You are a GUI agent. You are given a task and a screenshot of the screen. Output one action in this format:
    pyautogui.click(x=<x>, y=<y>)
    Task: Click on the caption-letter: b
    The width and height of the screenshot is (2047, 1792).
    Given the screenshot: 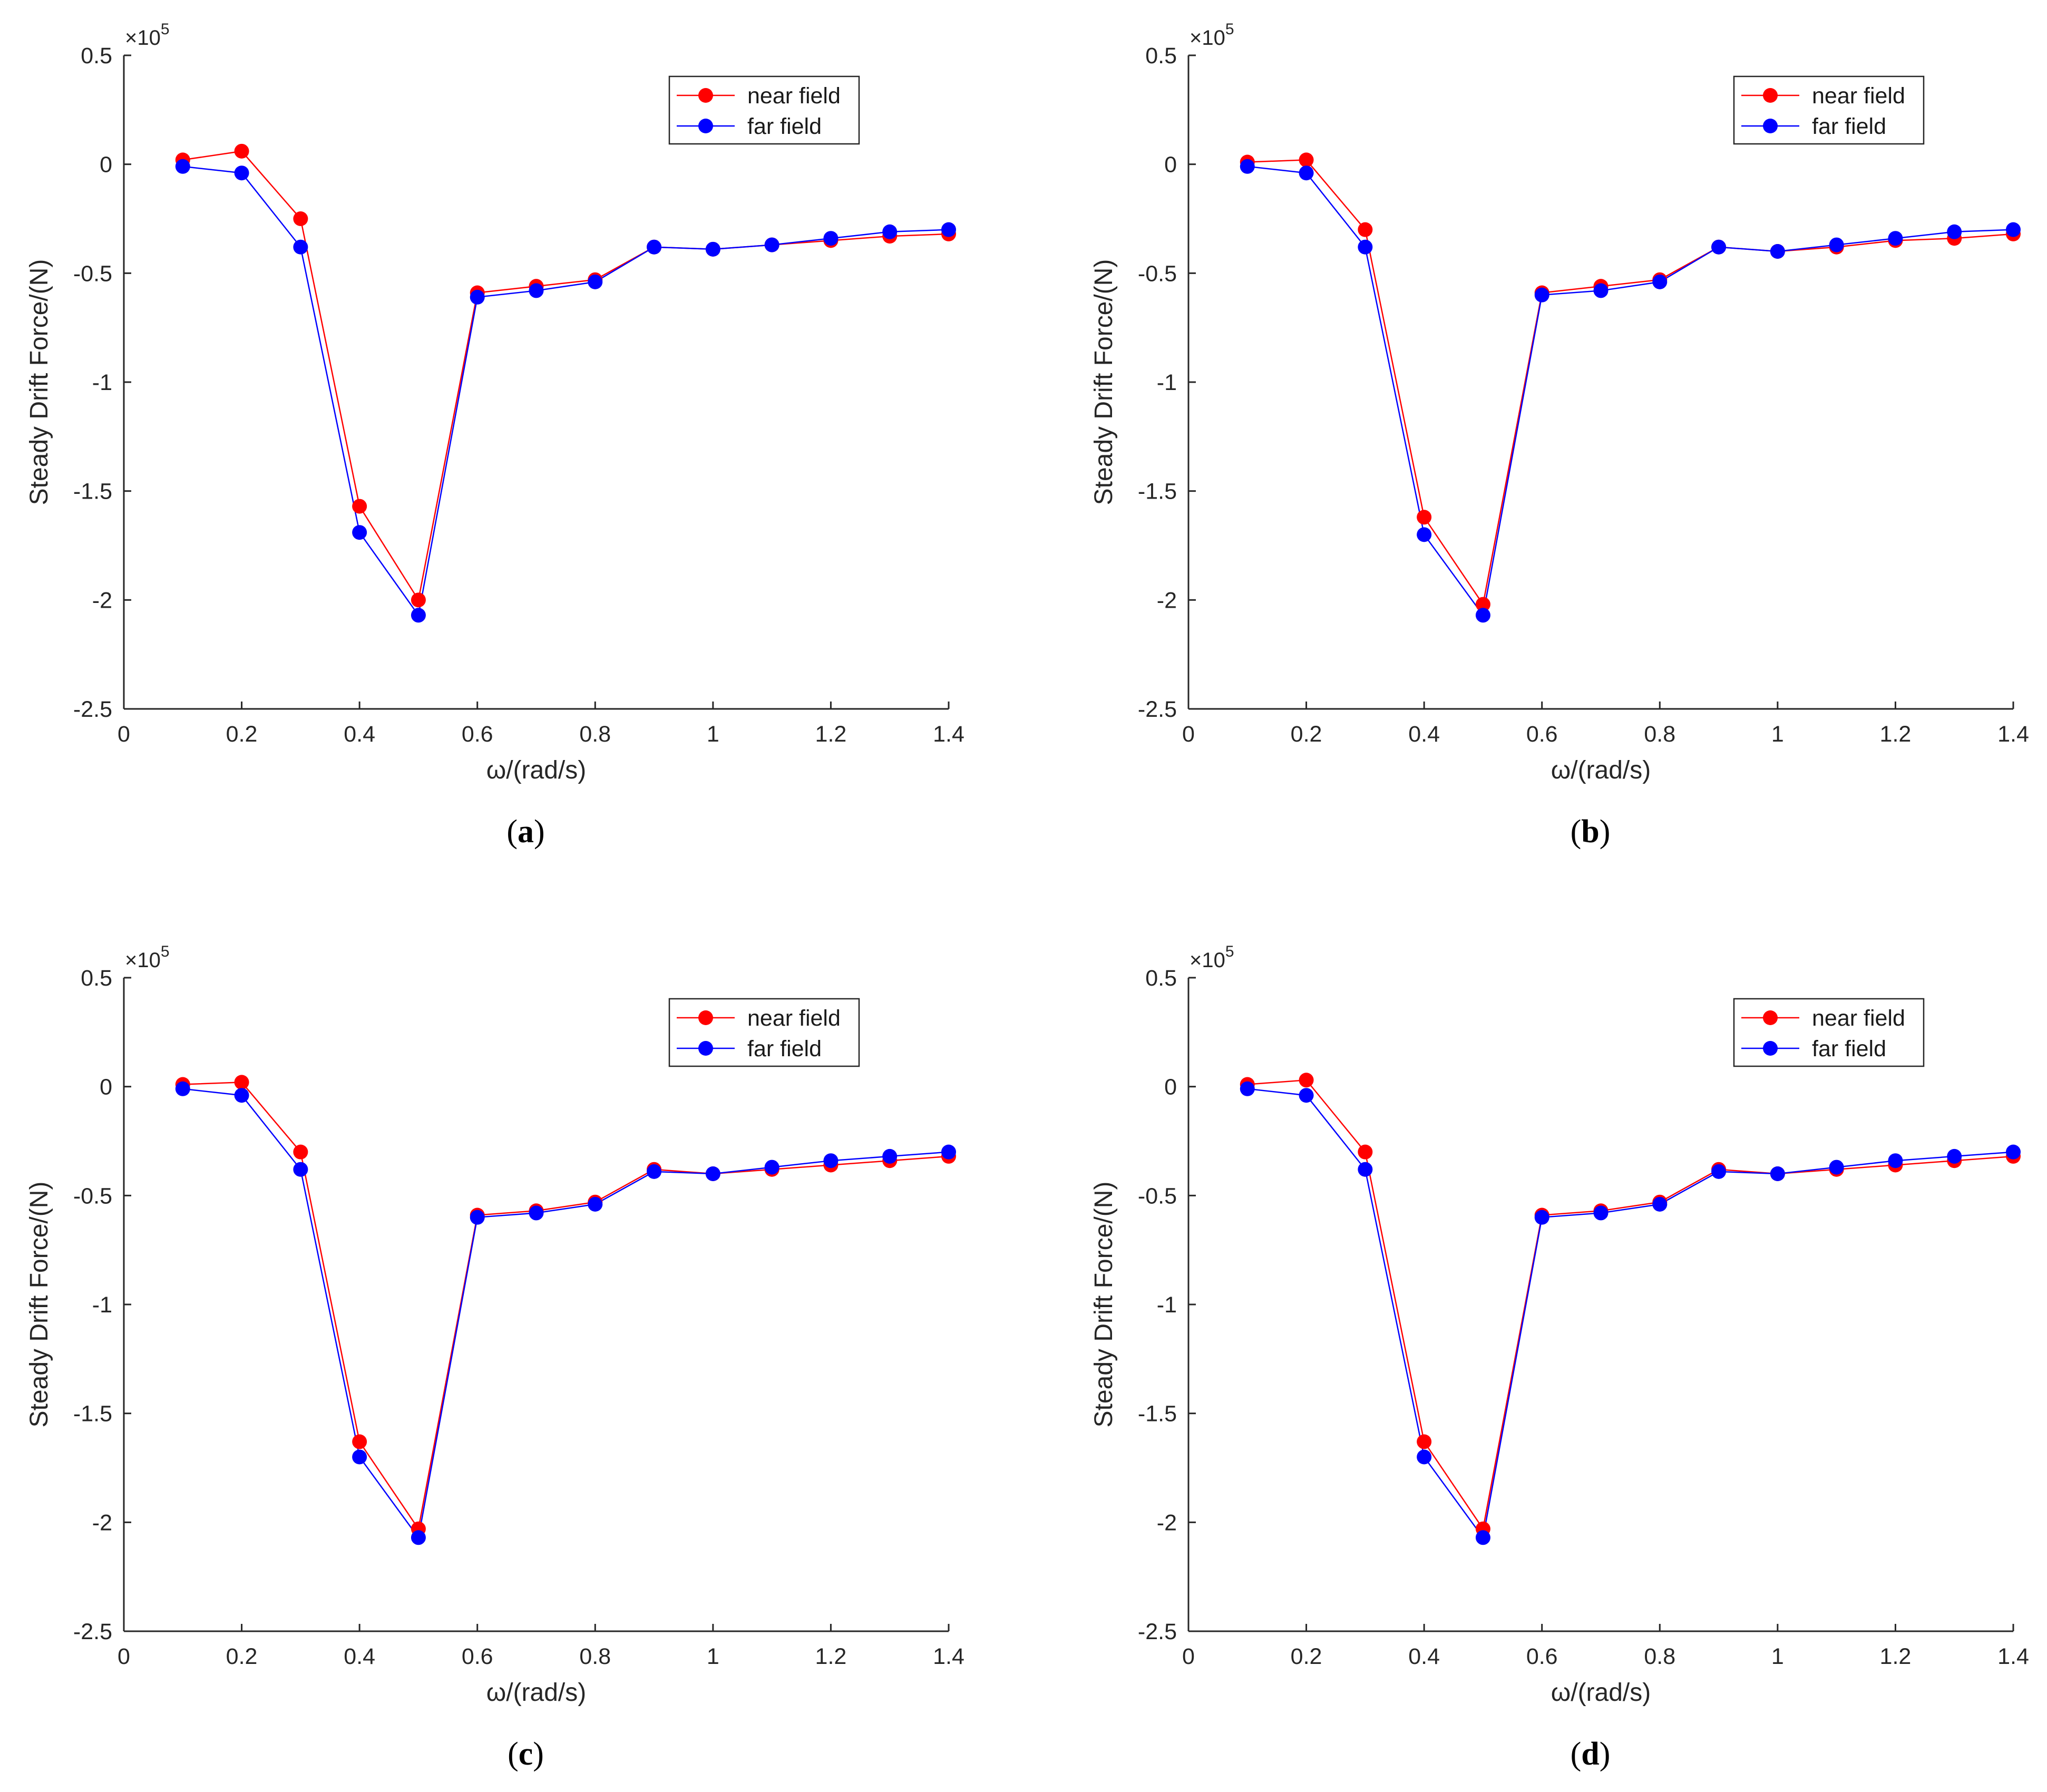 What is the action you would take?
    pyautogui.click(x=1590, y=832)
    